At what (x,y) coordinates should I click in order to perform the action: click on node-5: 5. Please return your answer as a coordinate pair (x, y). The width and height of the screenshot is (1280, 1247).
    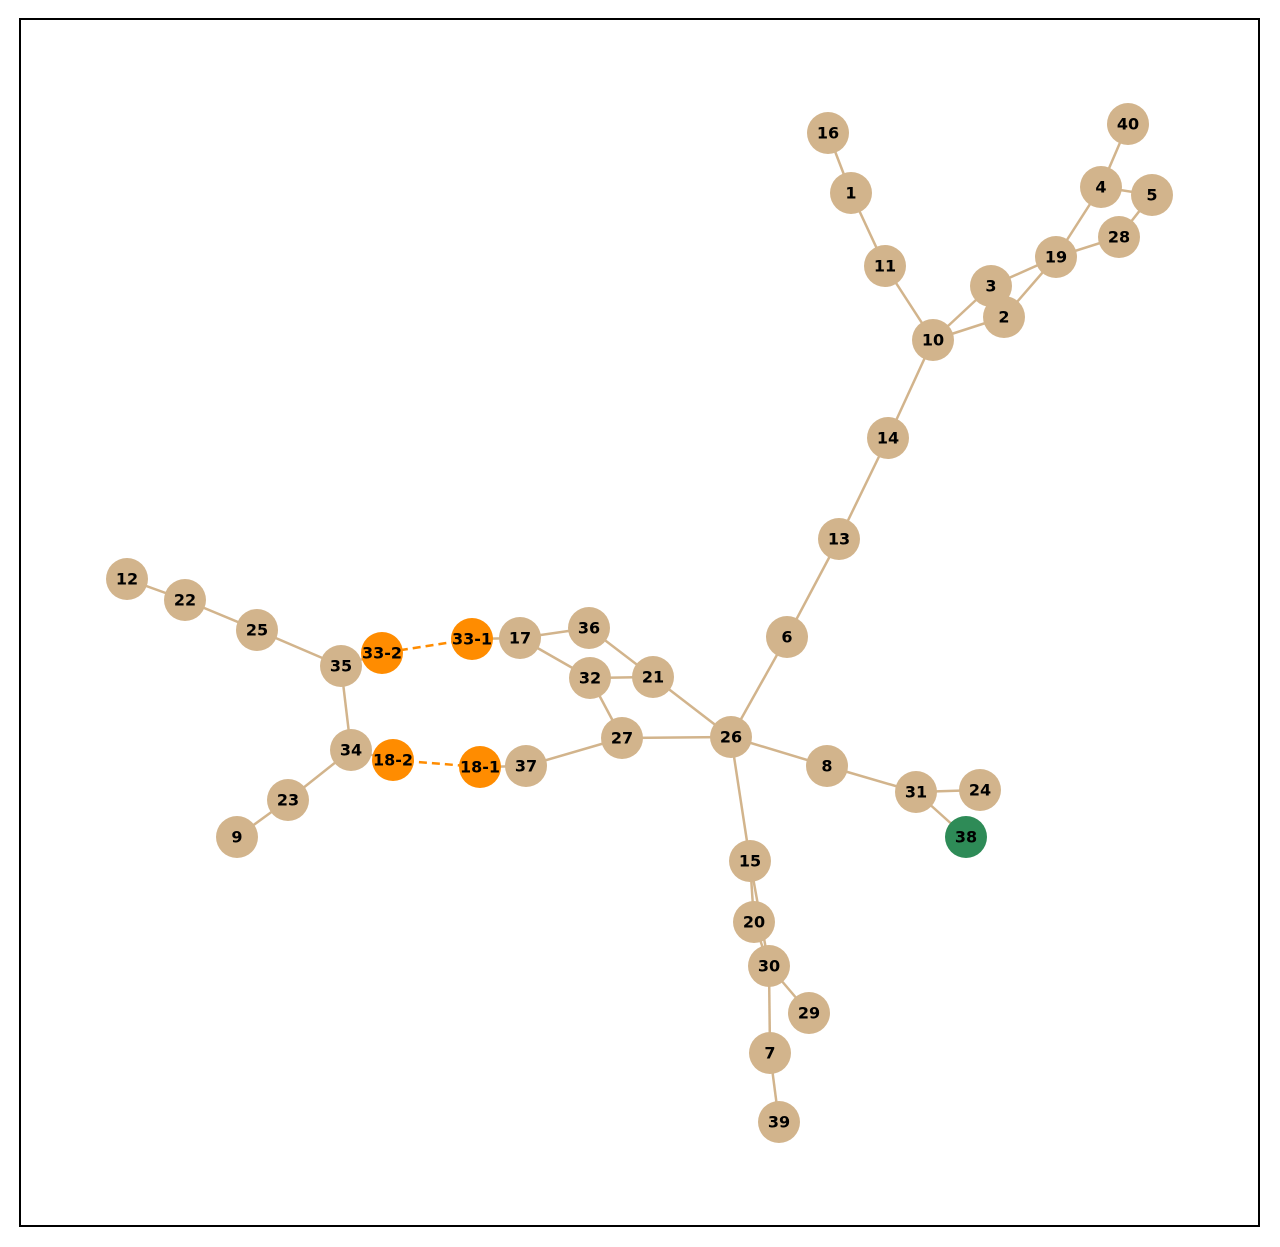
    Looking at the image, I should click on (1152, 195).